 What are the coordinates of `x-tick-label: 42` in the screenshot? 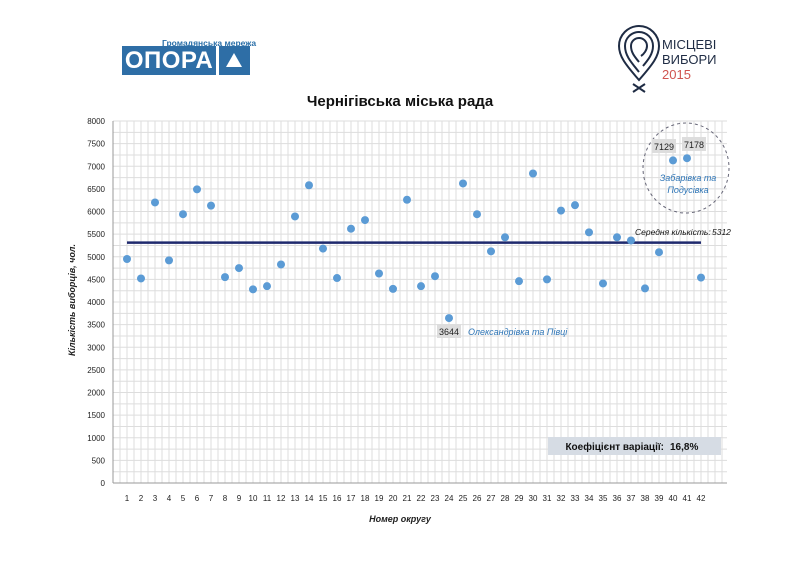 It's located at (701, 498).